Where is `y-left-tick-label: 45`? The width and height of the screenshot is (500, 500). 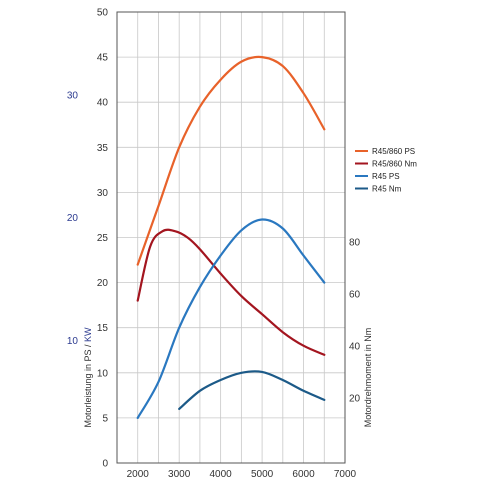 y-left-tick-label: 45 is located at coordinates (103, 58).